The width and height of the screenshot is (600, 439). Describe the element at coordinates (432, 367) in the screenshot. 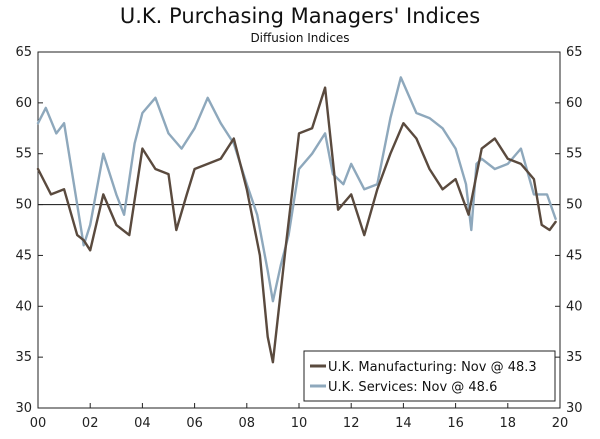

I see `legend-label-manufacturing: U.K. Manufacturing: Nov @ 48.3` at that location.